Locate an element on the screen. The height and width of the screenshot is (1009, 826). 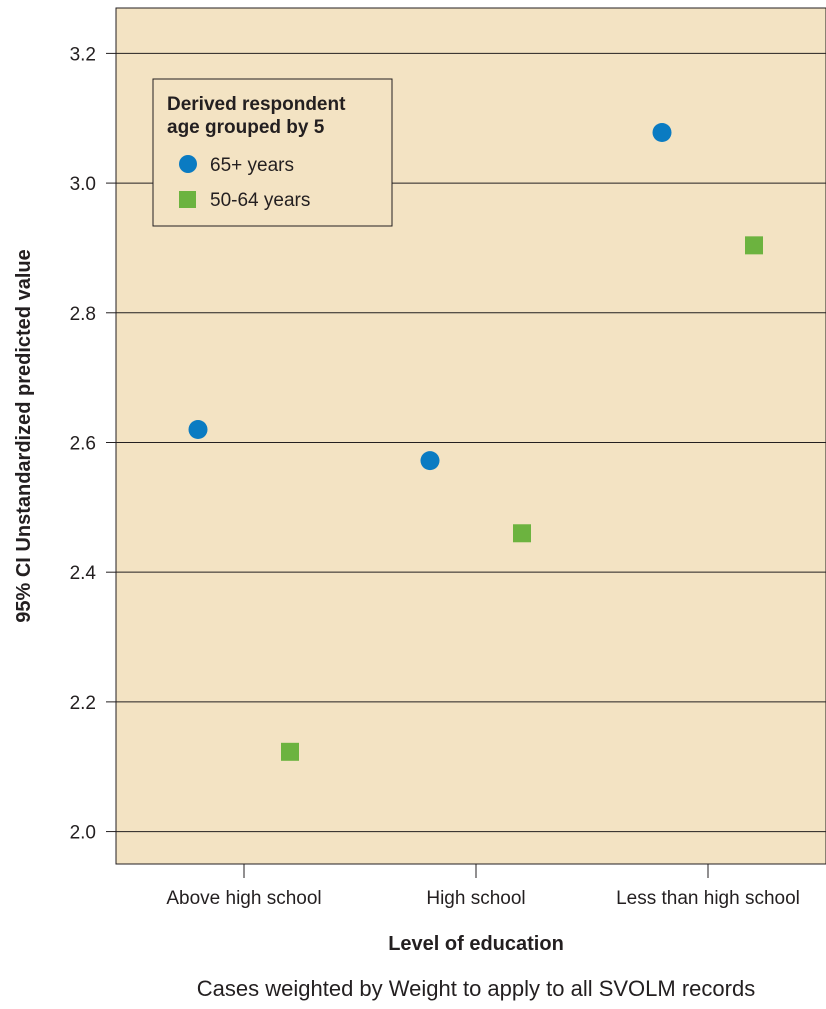
legend-label-50-64: 50-64 years is located at coordinates (260, 200).